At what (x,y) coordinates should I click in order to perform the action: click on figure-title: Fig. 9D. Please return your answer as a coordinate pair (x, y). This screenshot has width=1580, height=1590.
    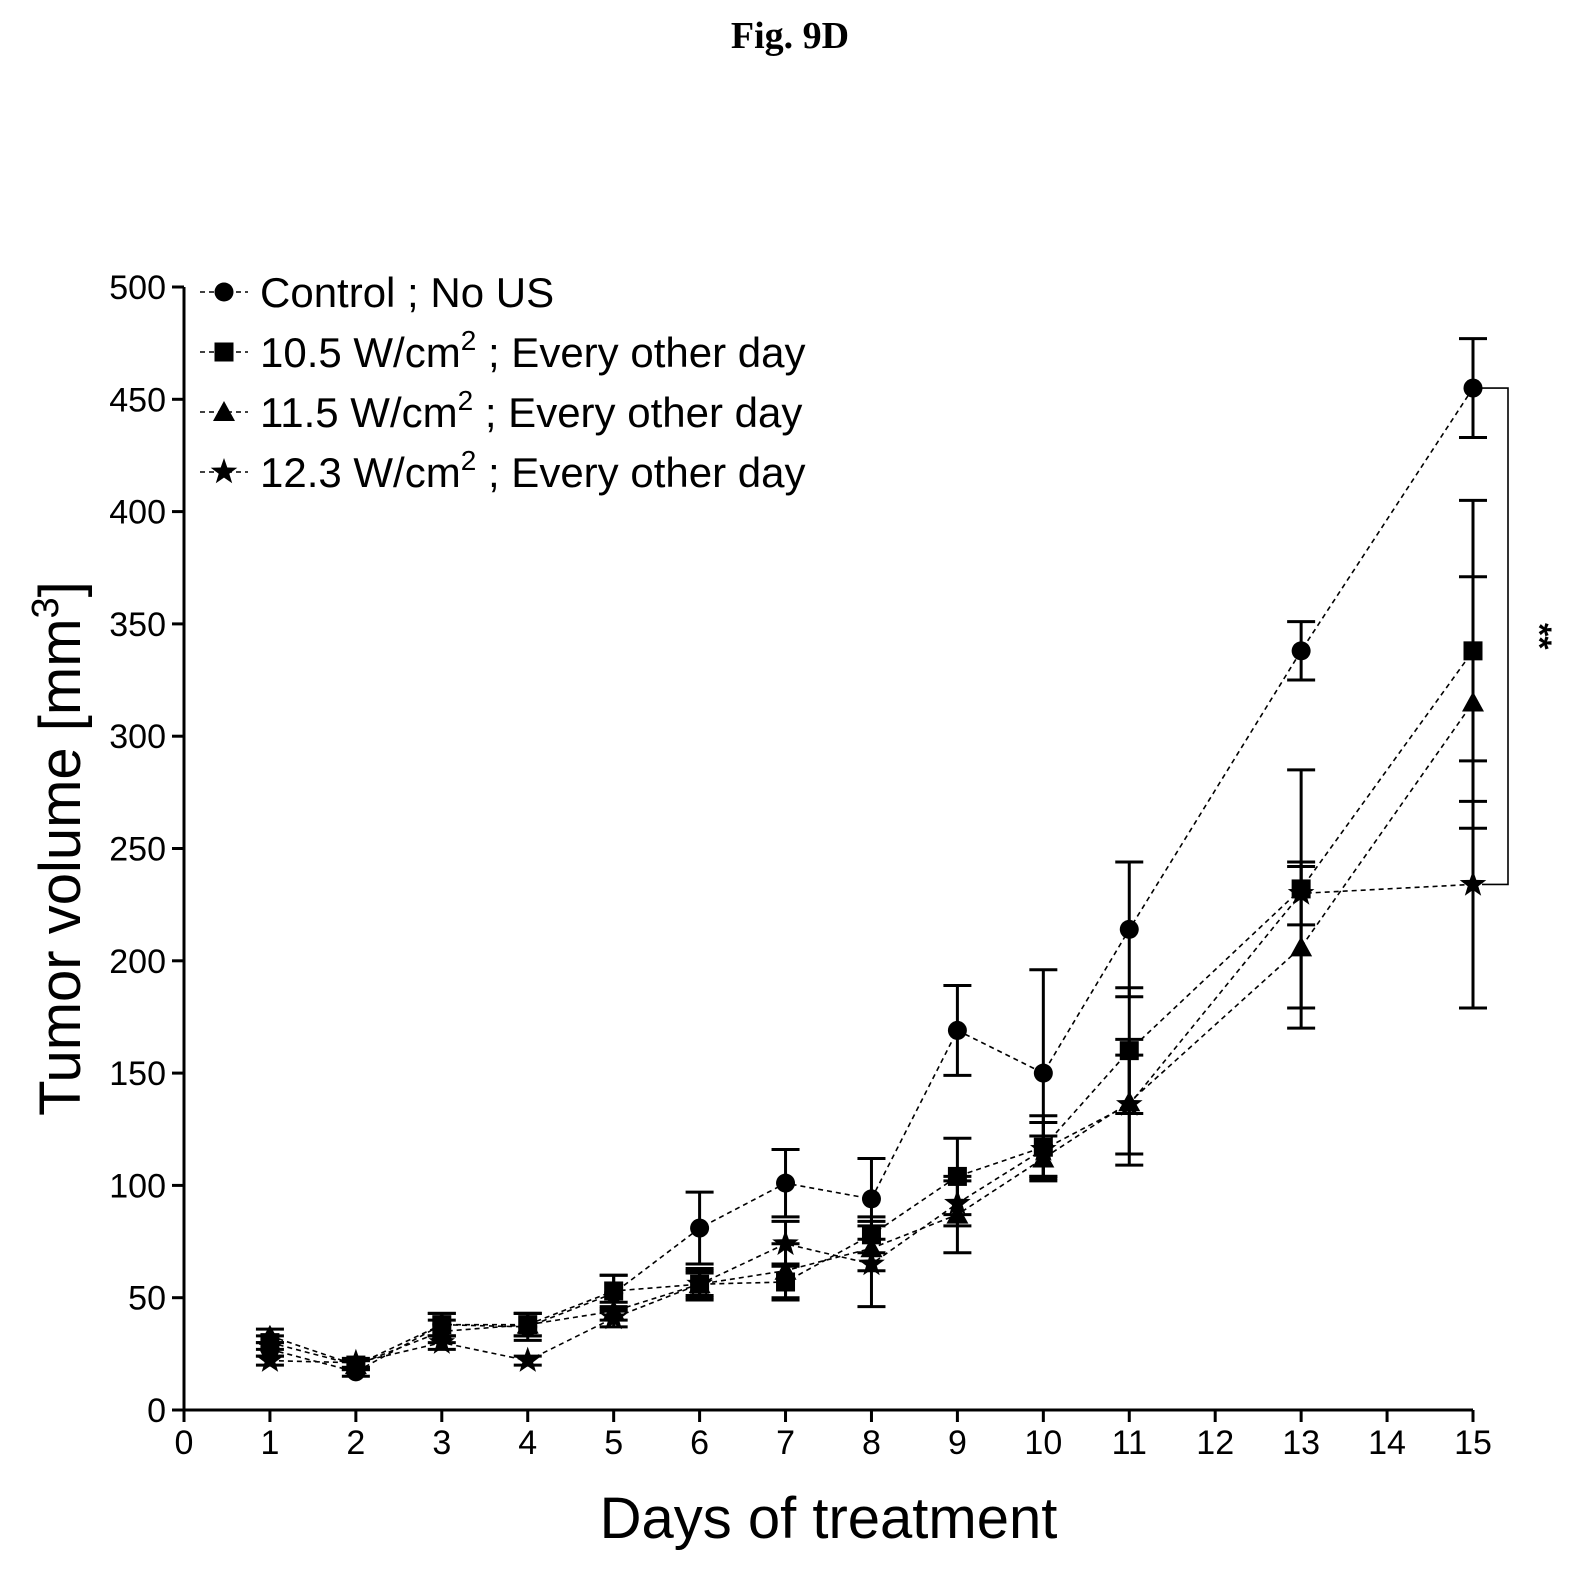
    Looking at the image, I should click on (790, 36).